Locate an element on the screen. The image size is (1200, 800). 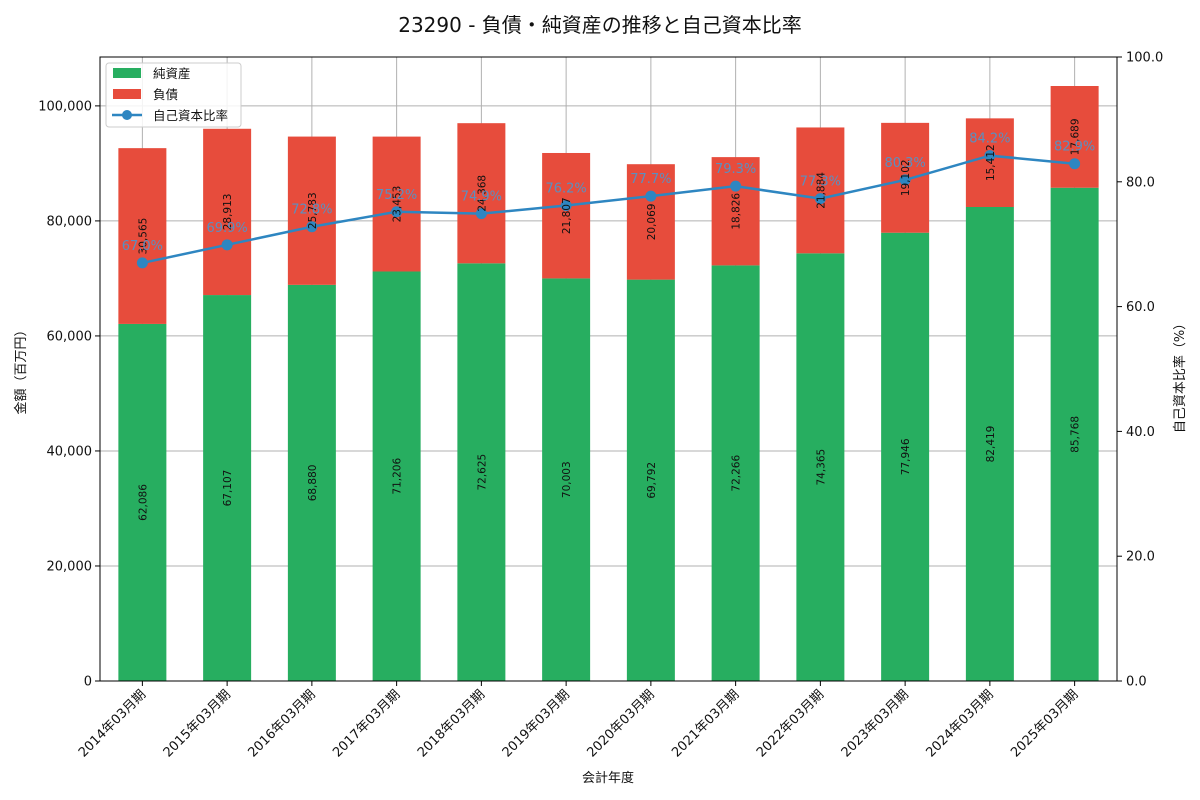
x-axis-label: 会計年度 is located at coordinates (608, 778).